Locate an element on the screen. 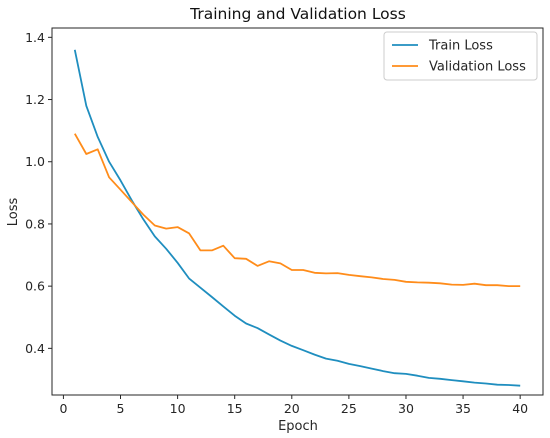  x-tick-label: 15 is located at coordinates (235, 408).